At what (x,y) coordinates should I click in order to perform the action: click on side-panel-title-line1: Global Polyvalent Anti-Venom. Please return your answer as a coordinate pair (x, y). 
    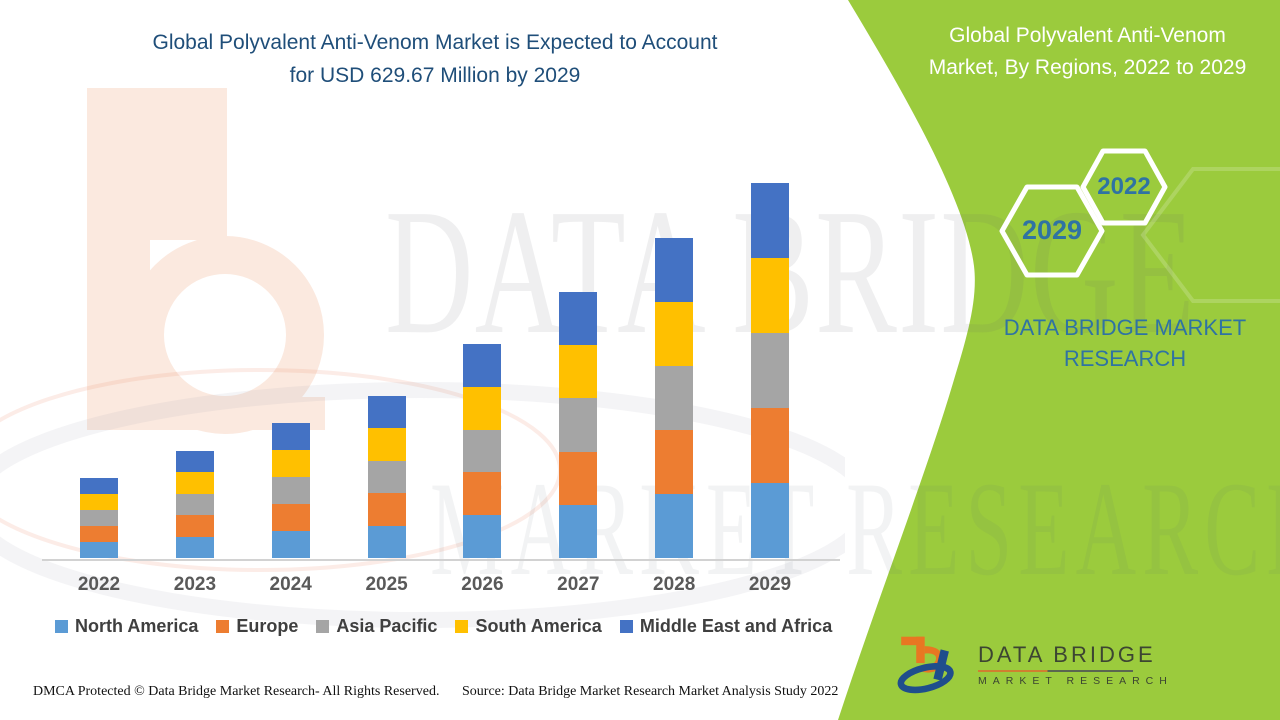
    Looking at the image, I should click on (1087, 35).